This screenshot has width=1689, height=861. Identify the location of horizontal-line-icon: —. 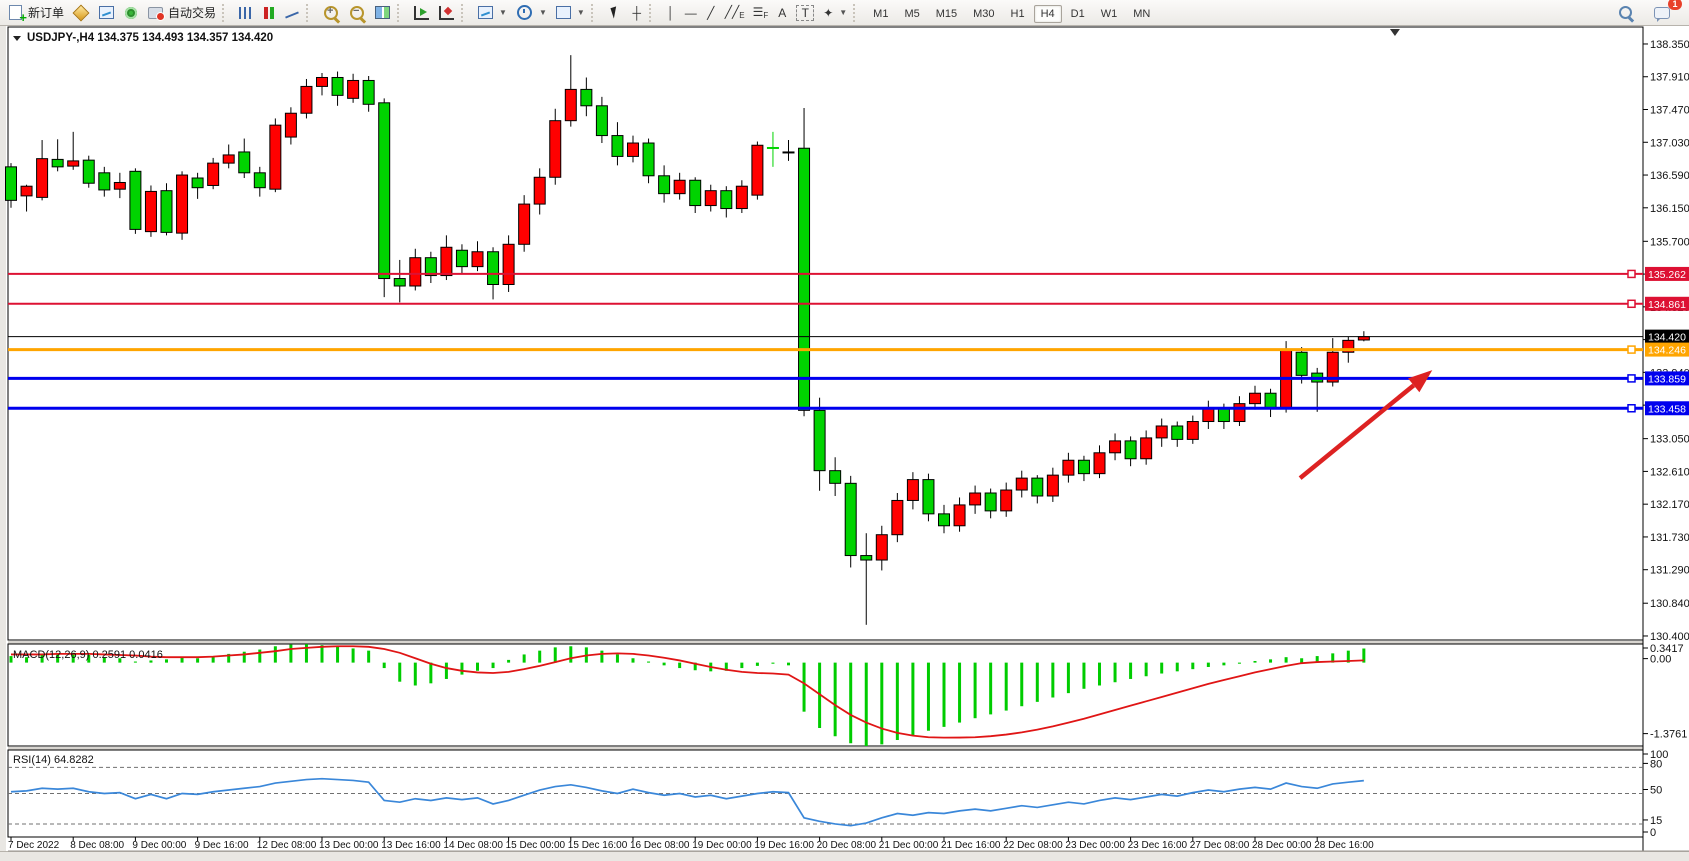
(690, 12).